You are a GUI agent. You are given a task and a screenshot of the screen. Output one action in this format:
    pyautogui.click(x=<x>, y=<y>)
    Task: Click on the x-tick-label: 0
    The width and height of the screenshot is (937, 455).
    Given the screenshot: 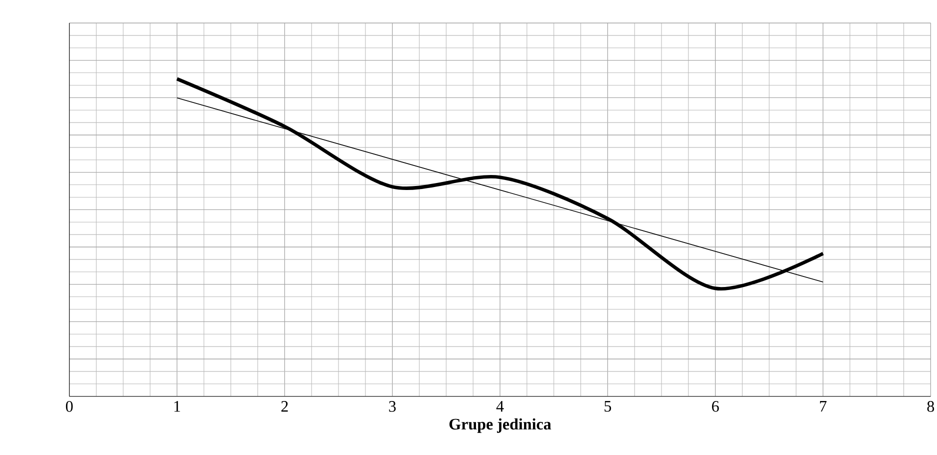 What is the action you would take?
    pyautogui.click(x=69, y=406)
    